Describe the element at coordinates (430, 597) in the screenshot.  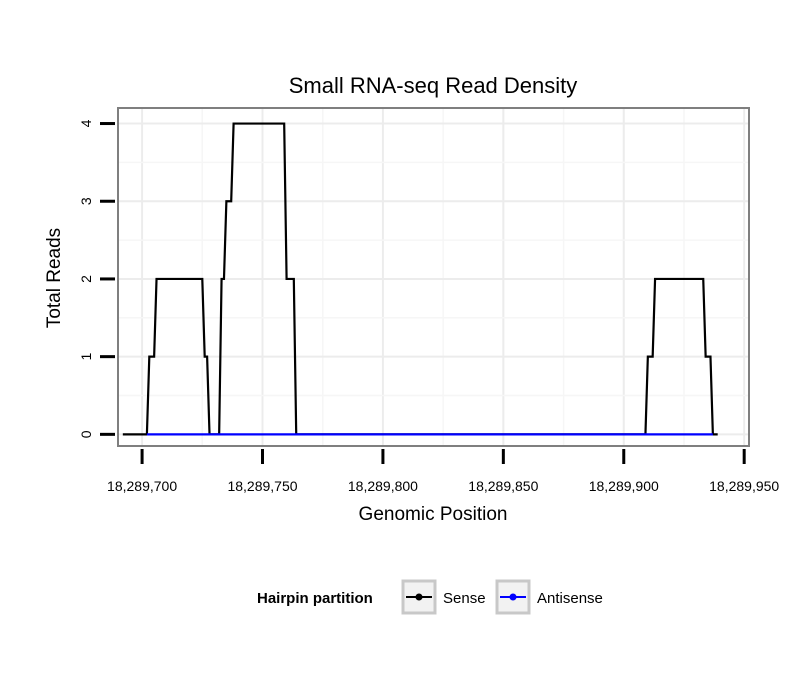
I see `legend: Hairpin partition Sense Antisense` at that location.